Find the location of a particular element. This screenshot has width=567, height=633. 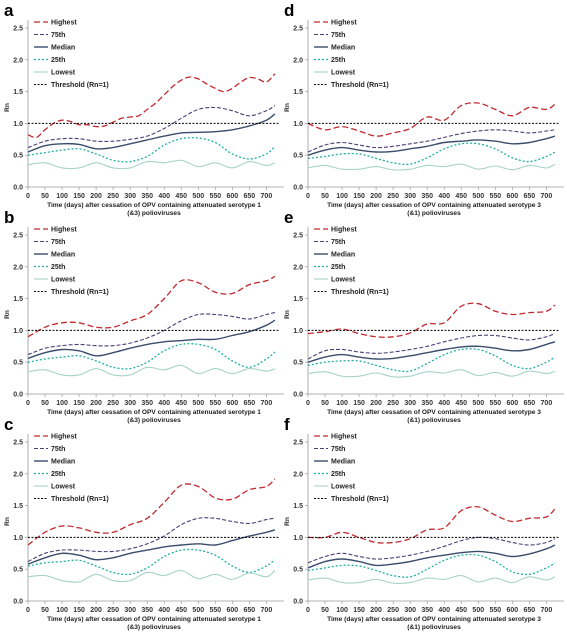

legend-label: 25th is located at coordinates (338, 474).